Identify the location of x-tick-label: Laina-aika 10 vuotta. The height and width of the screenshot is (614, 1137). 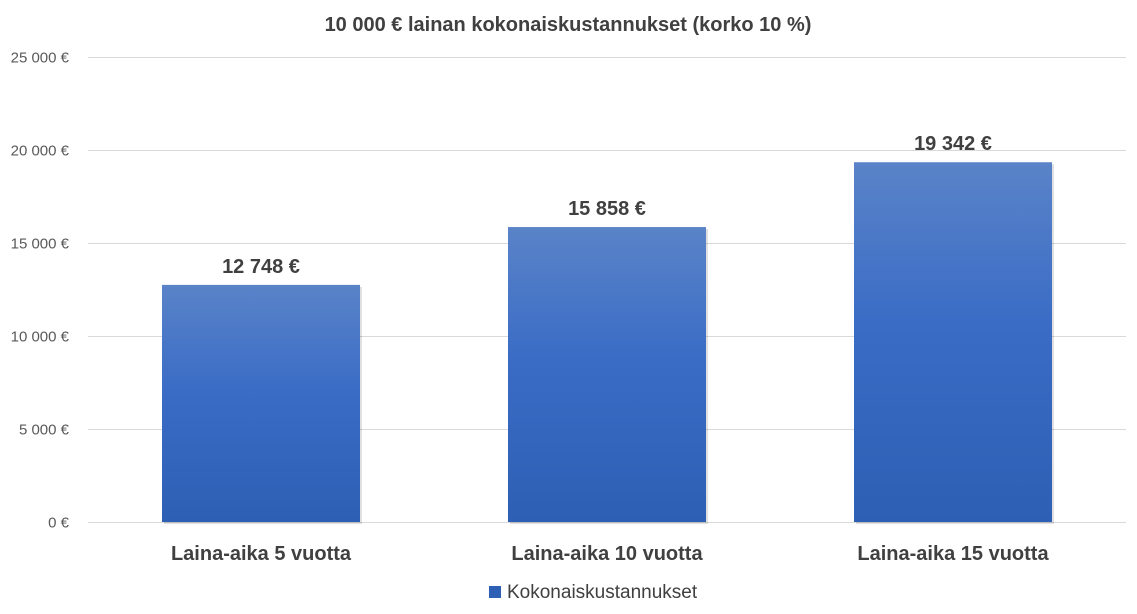
(607, 554).